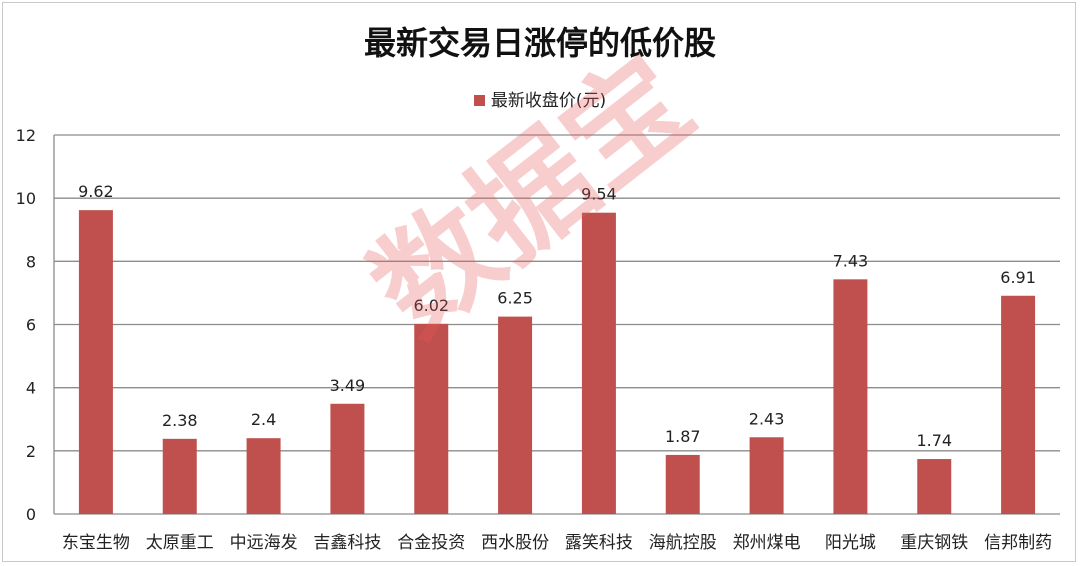  I want to click on x-category-label: 吉鑫科技, so click(347, 543).